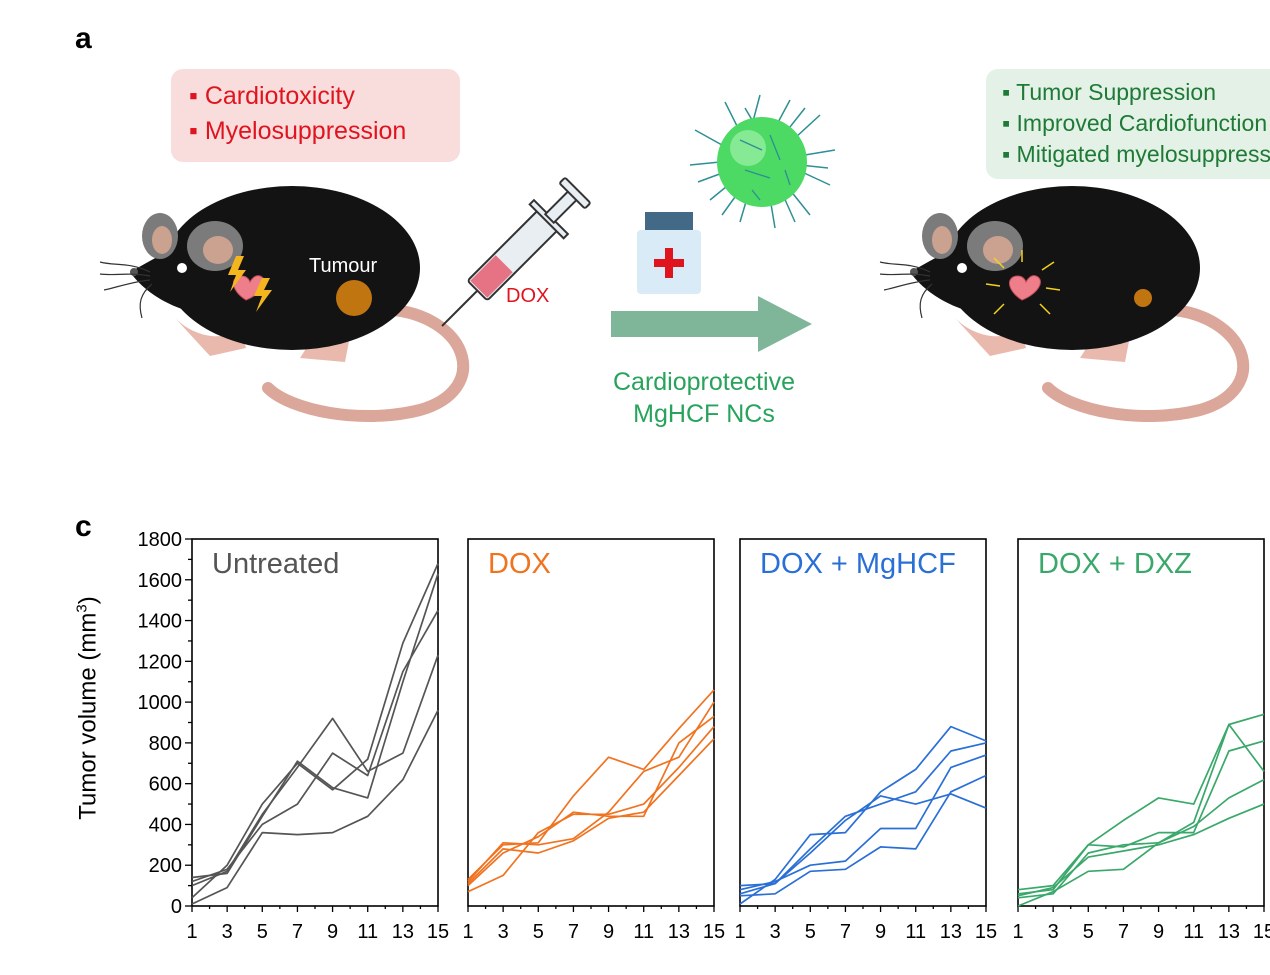  Describe the element at coordinates (165, 744) in the screenshot. I see `y-tick-label: 800` at that location.